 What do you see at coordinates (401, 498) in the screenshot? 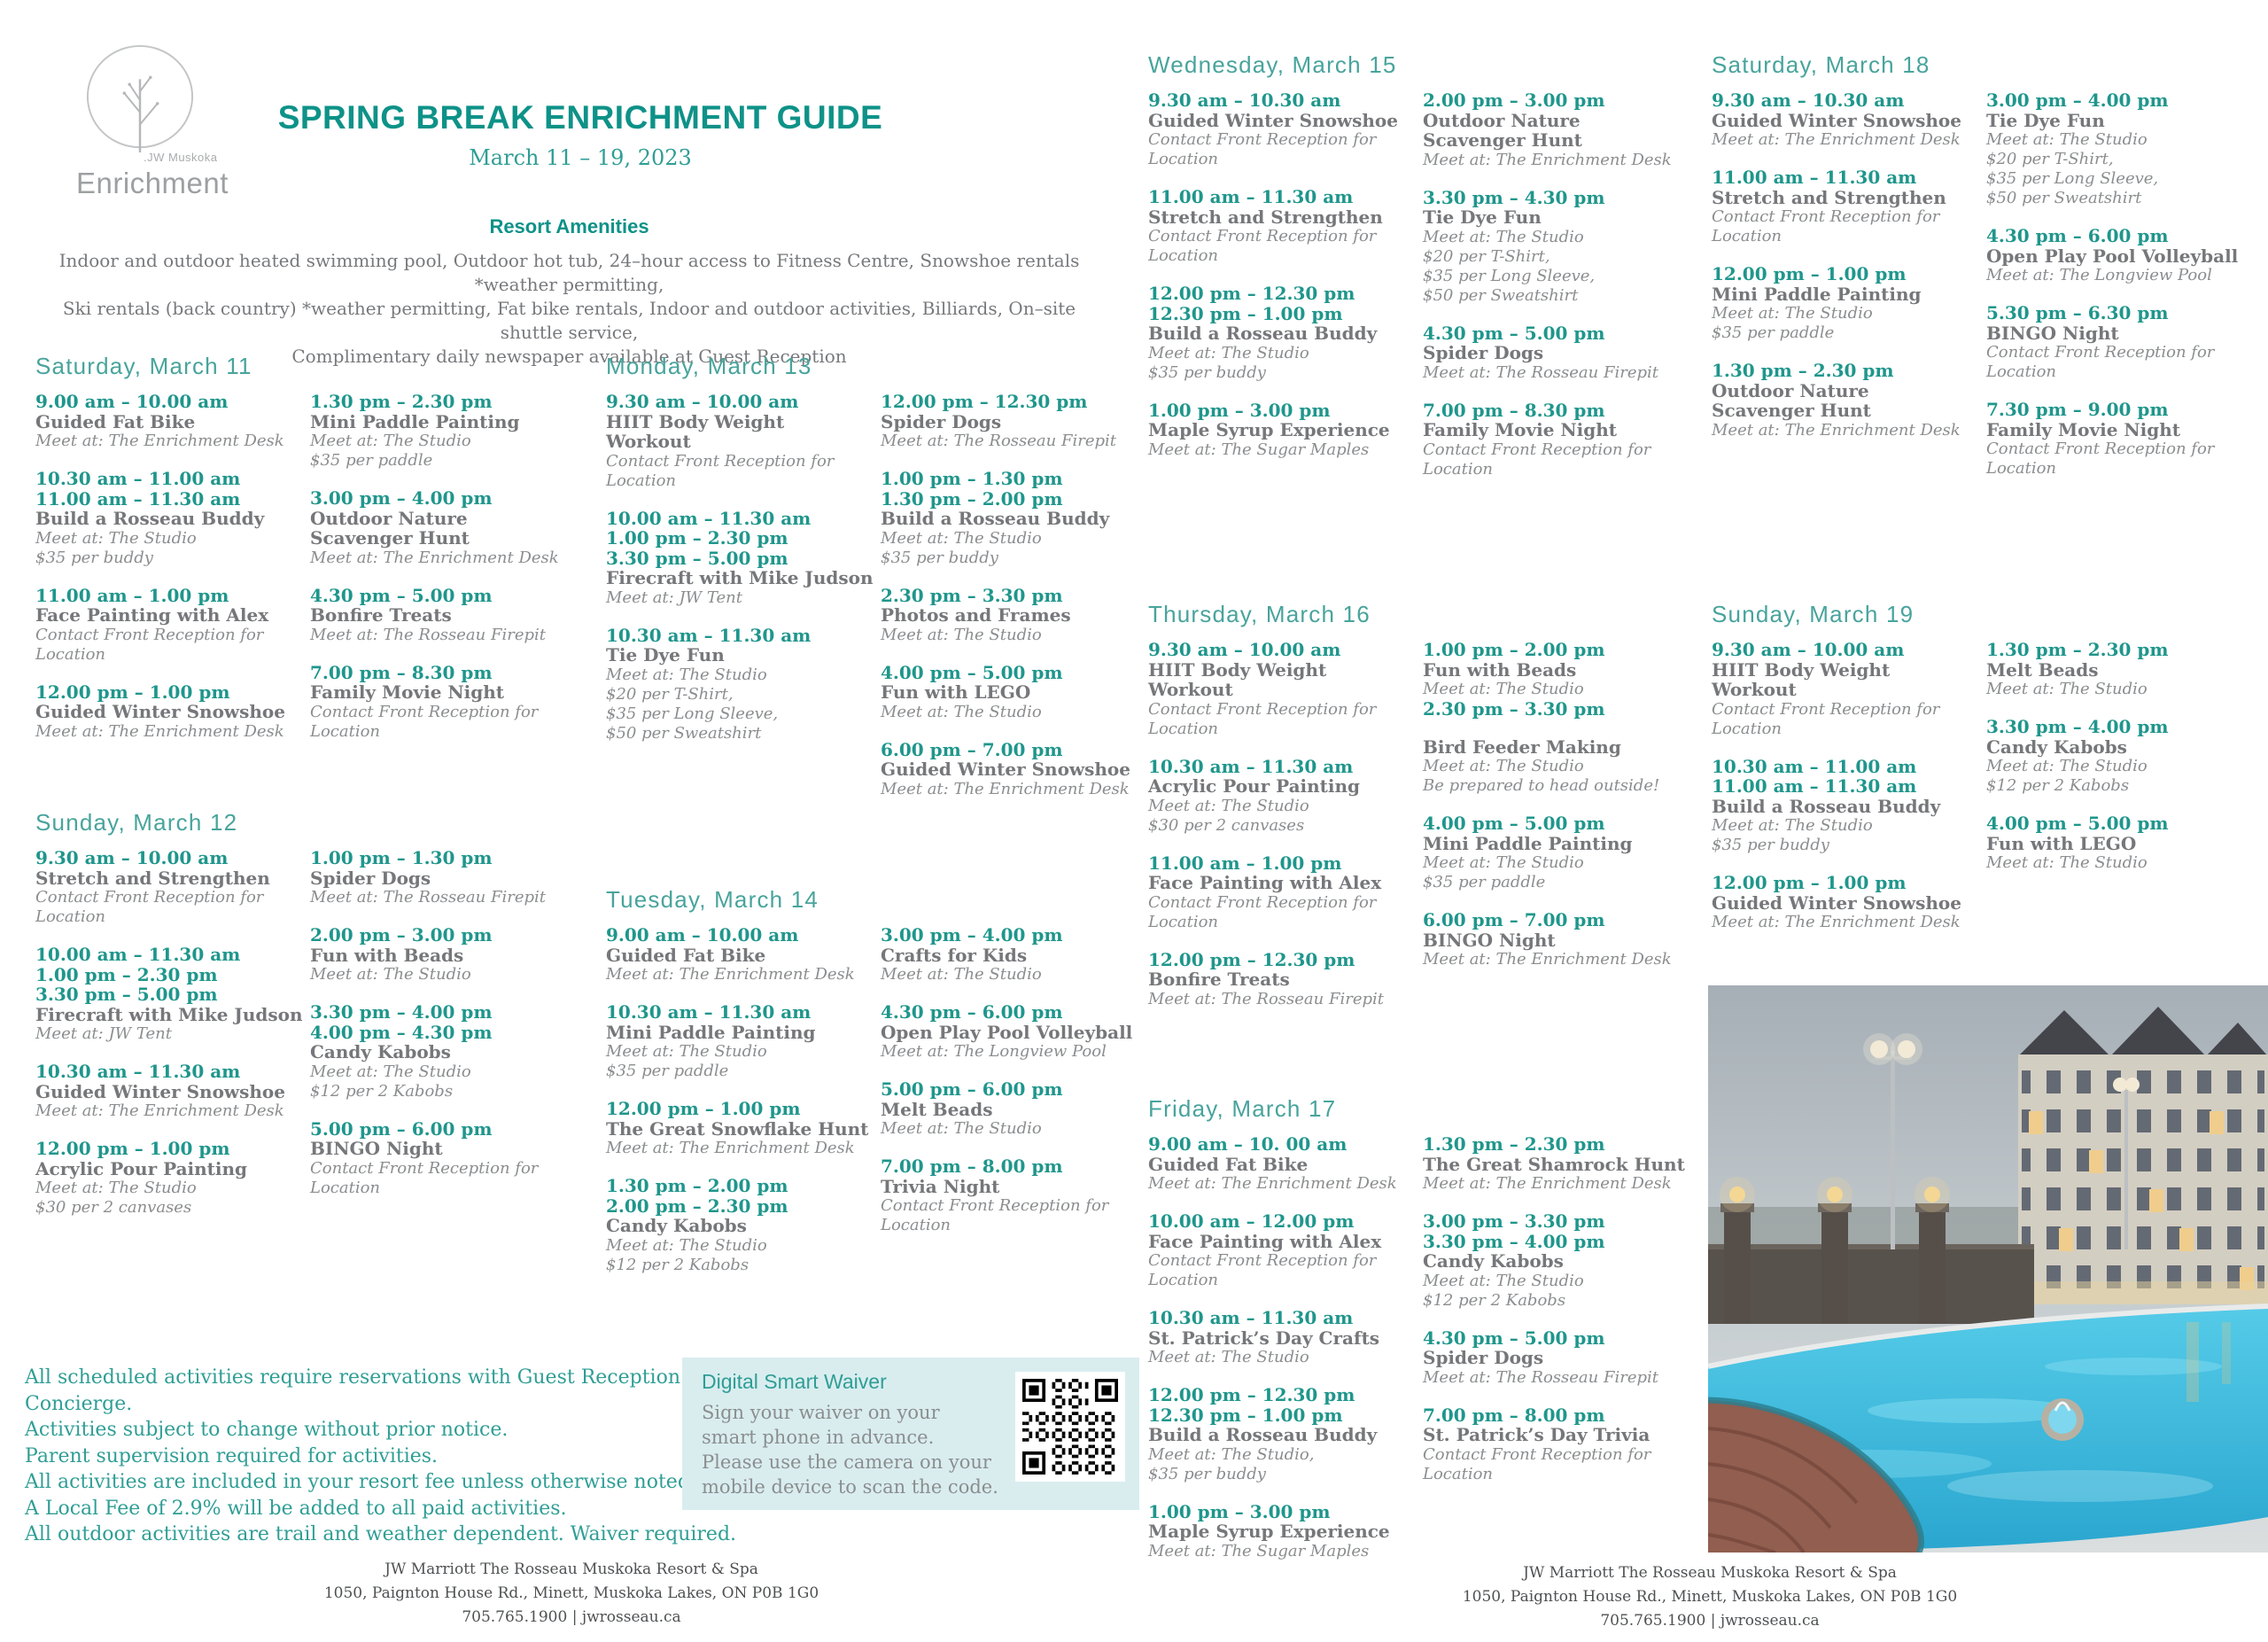
I see `event-time: 3.00 pm – 4.00 pm` at bounding box center [401, 498].